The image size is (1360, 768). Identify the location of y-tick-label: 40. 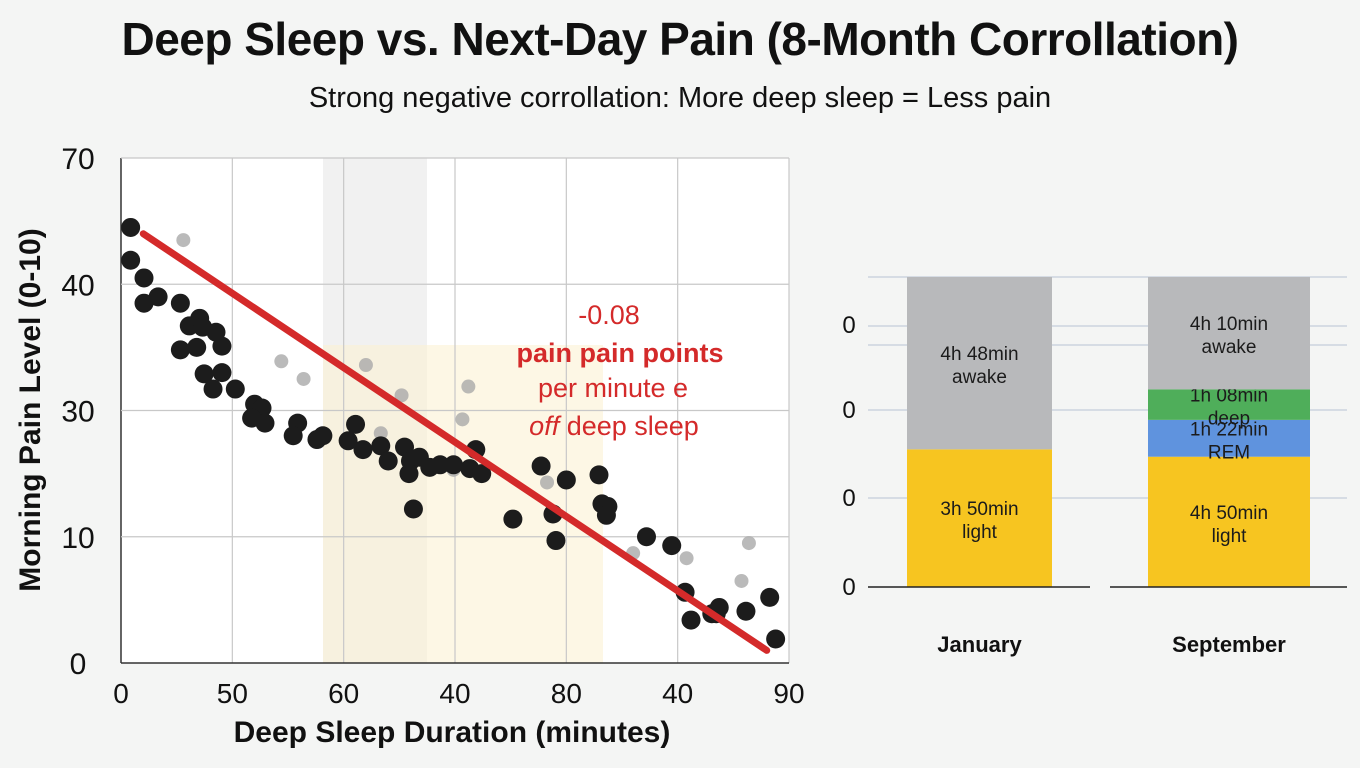
(77, 285).